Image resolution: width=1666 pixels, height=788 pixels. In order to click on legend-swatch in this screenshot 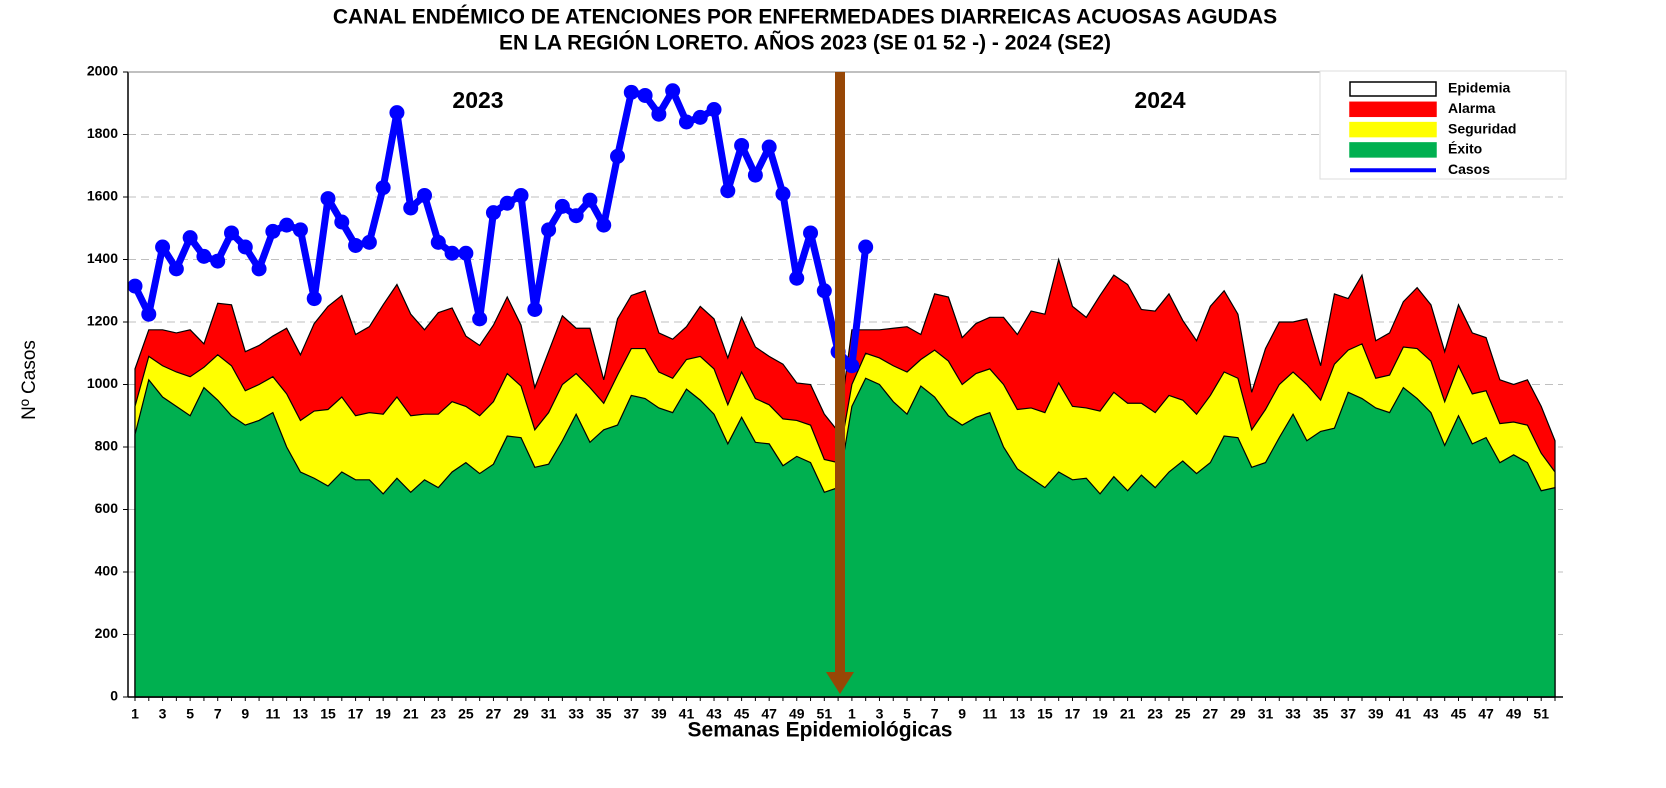, I will do `click(1393, 150)`.